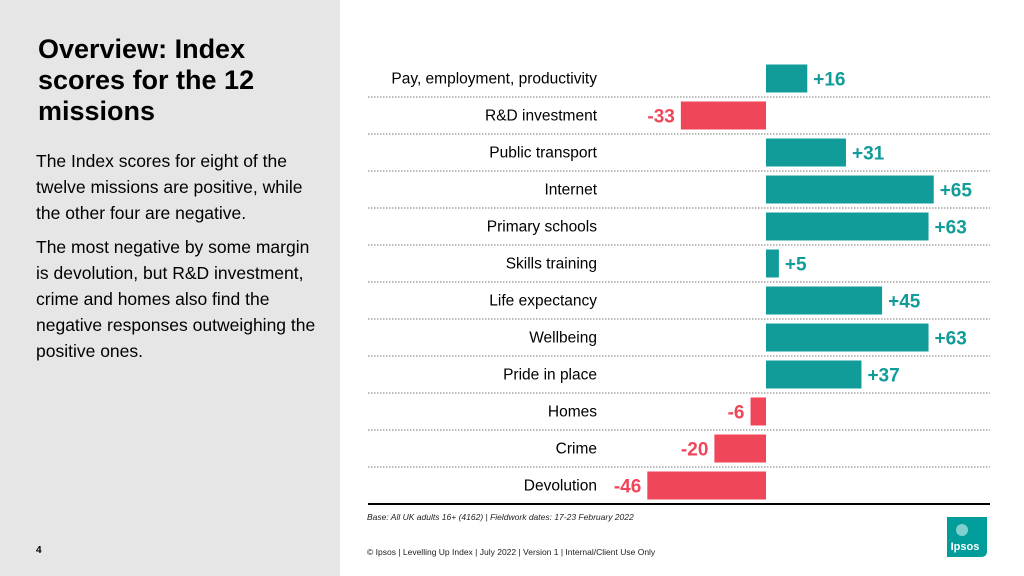  I want to click on data-label: +16, so click(829, 80).